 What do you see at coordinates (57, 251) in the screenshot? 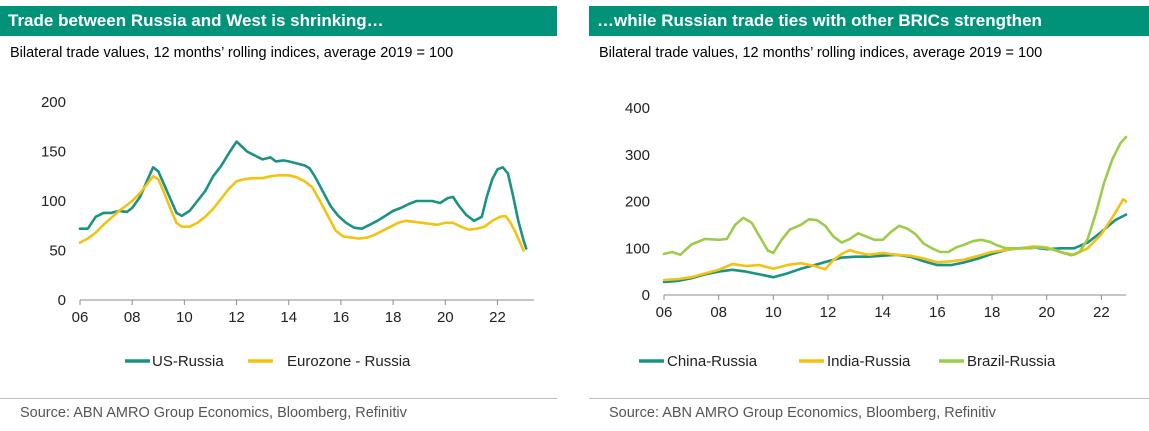
I see `y-tick-label: 50` at bounding box center [57, 251].